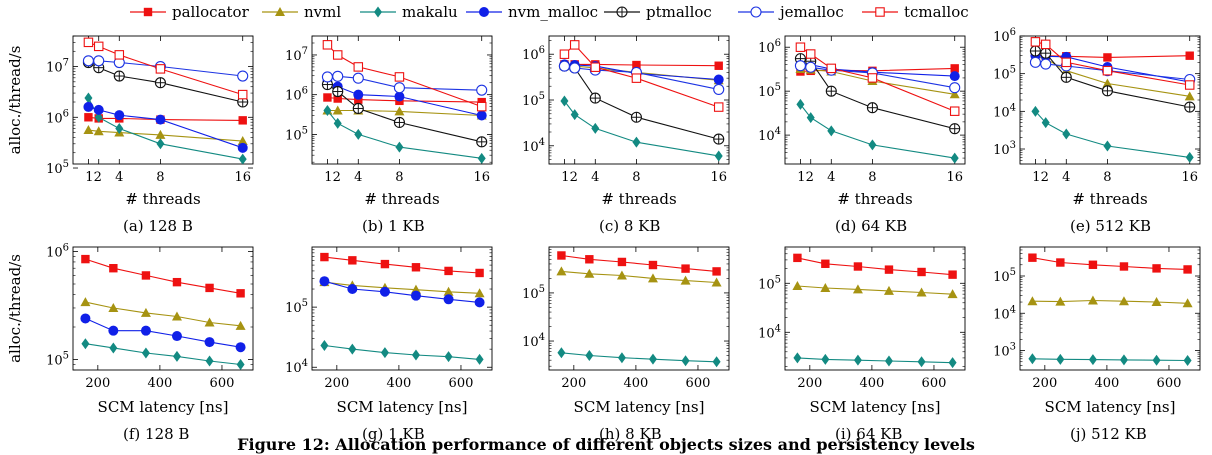  Describe the element at coordinates (756, 12) in the screenshot. I see `legend-marker-jemalloc` at that location.